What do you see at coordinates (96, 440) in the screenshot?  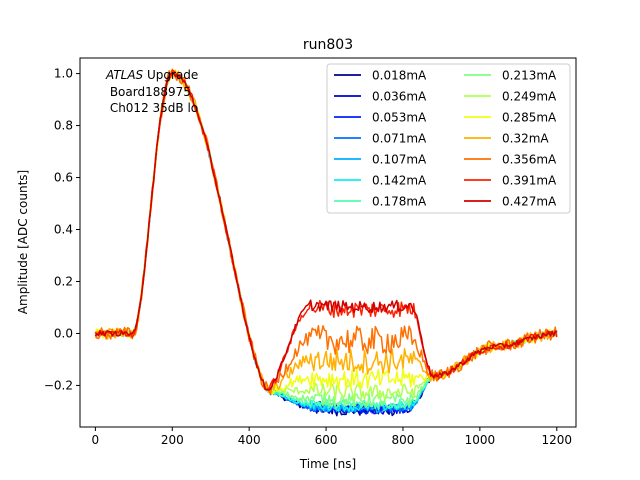 I see `x-tick-label: 0` at bounding box center [96, 440].